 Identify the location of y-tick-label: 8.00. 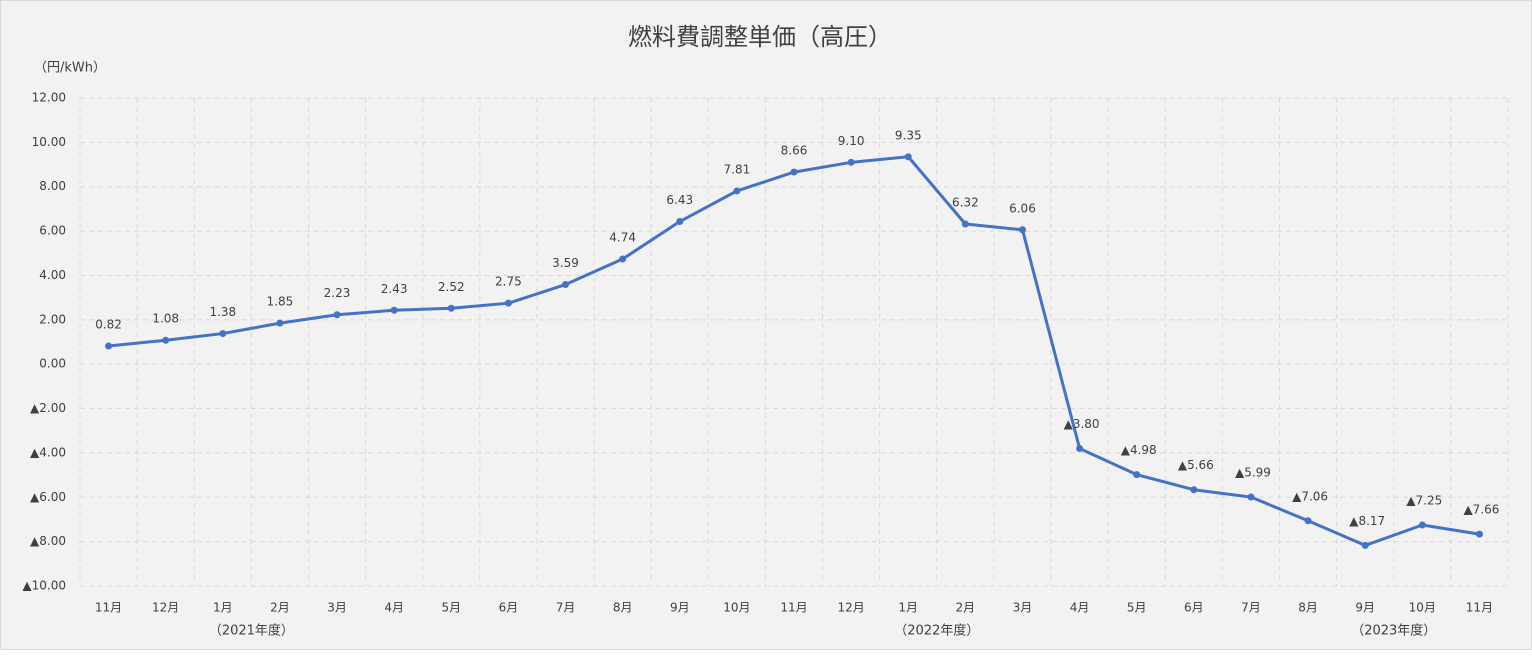
(52, 186).